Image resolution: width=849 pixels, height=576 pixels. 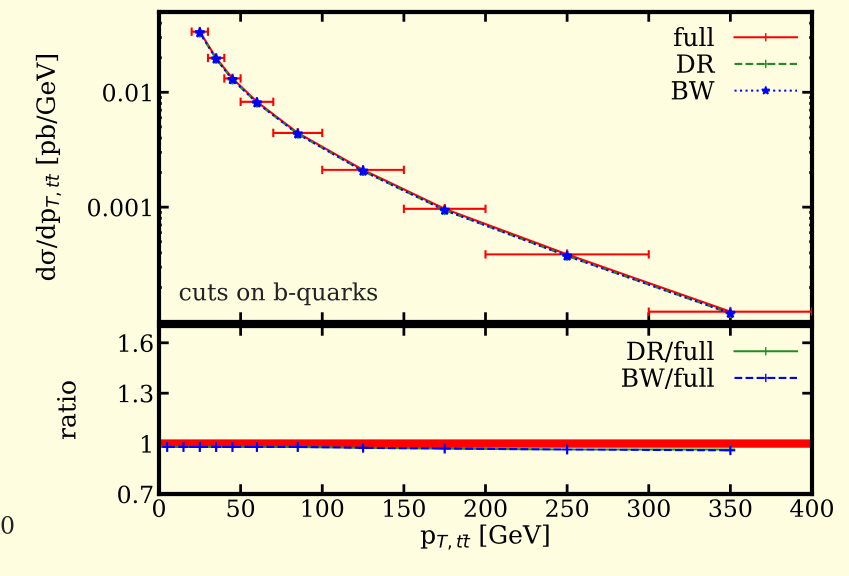 I want to click on text: 0, so click(x=8, y=525).